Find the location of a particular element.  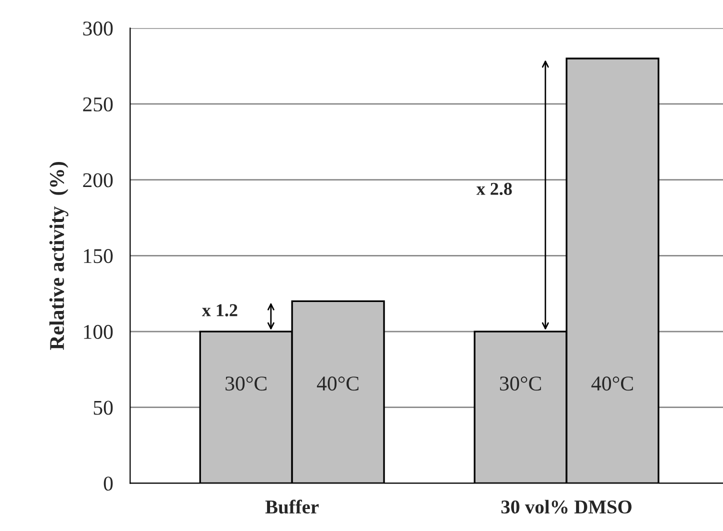

x-tick-label: Buffer is located at coordinates (292, 507).